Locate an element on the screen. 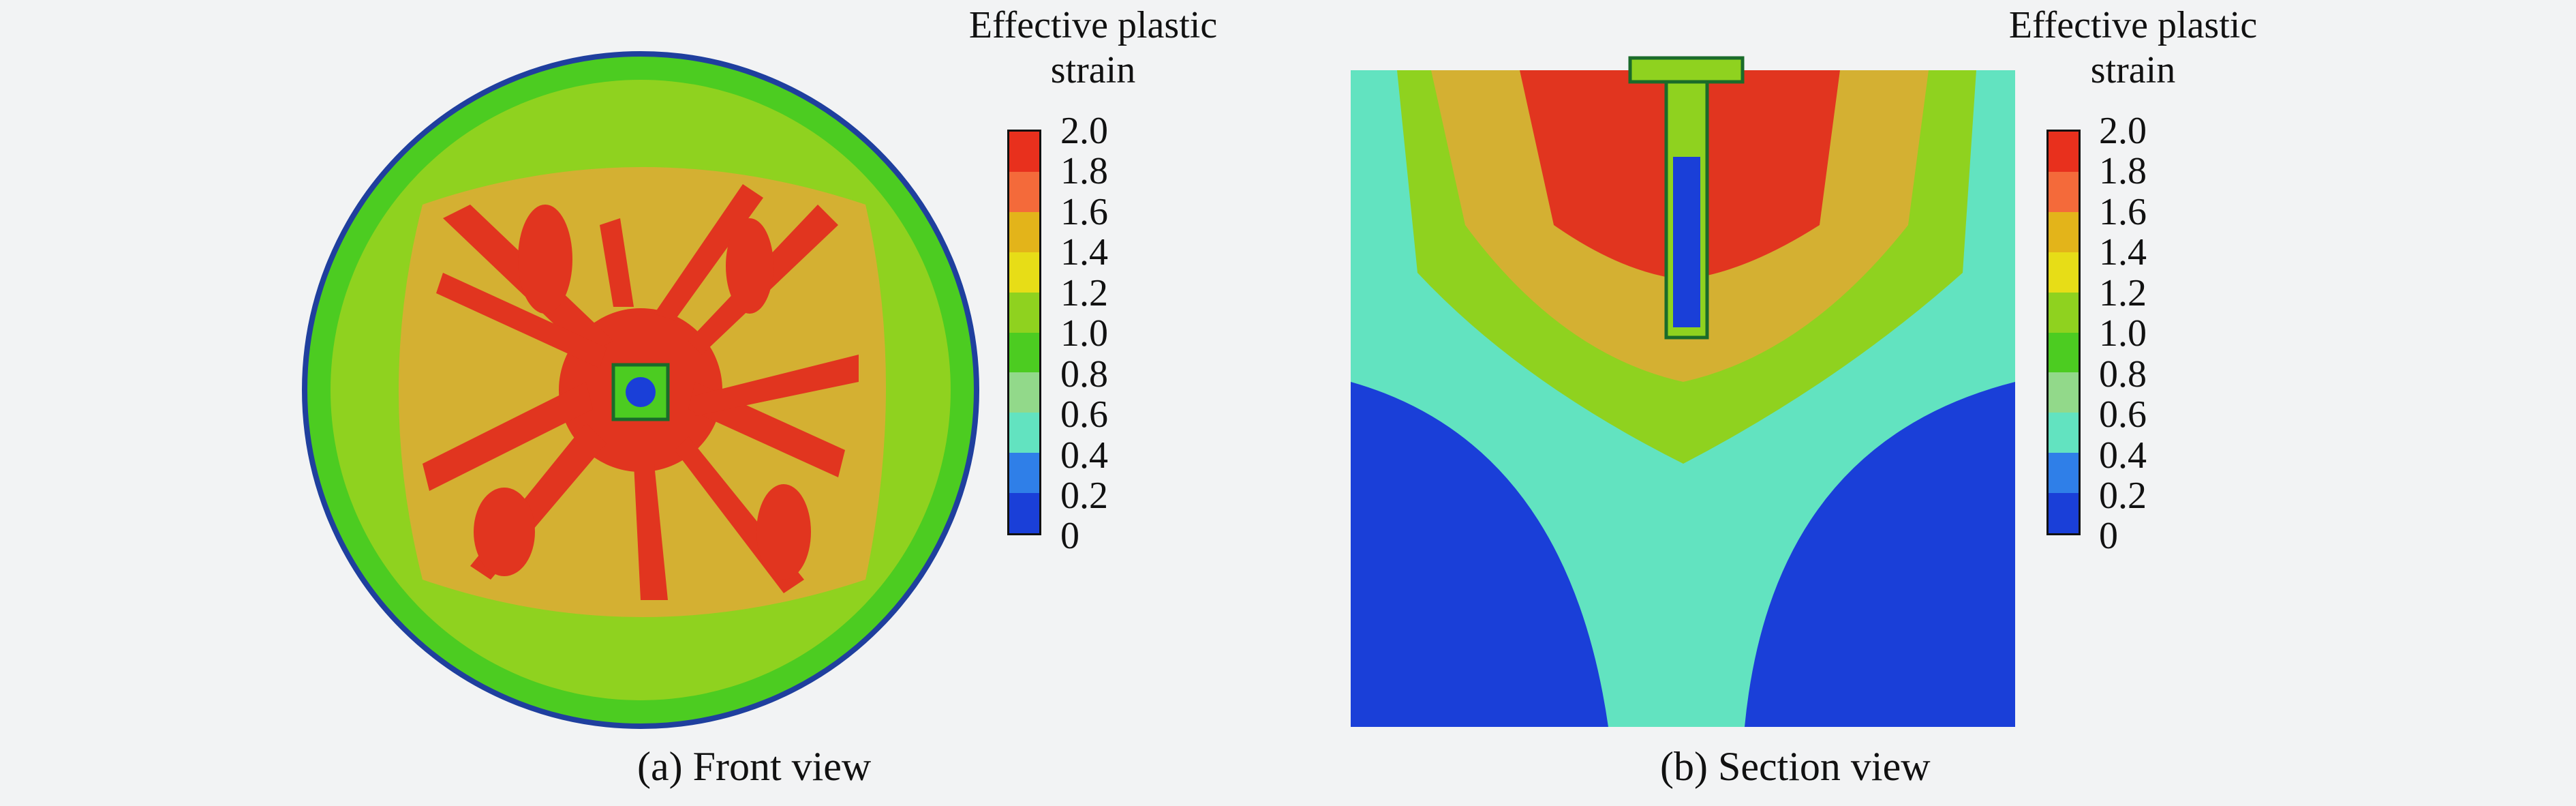  panel-label-a: (a) Front view is located at coordinates (754, 766).